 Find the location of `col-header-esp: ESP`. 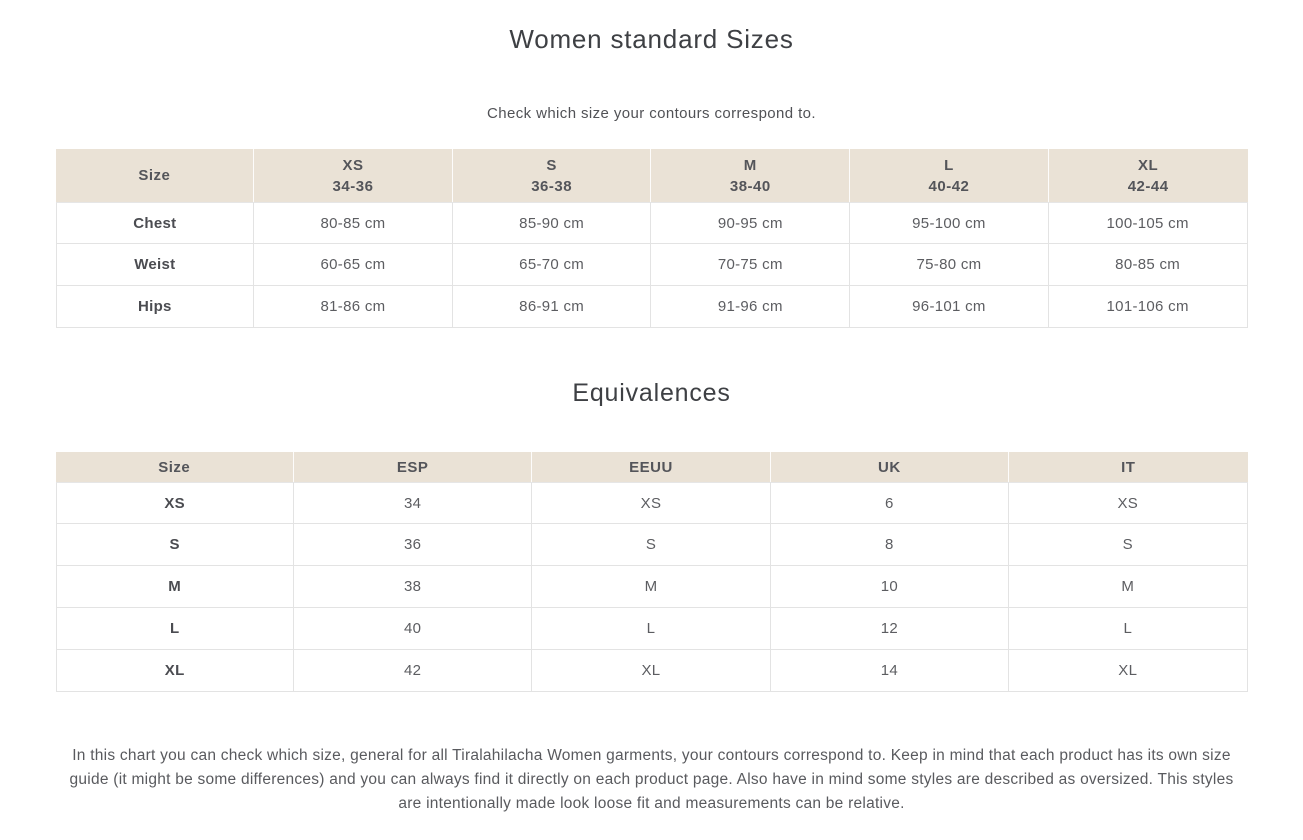

col-header-esp: ESP is located at coordinates (413, 467).